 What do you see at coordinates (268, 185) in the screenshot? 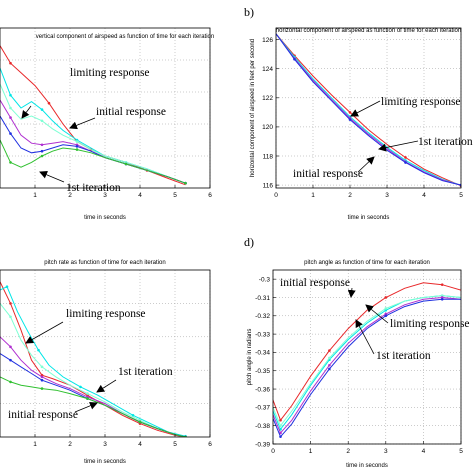
I see `y-tick-label: 116` at bounding box center [268, 185].